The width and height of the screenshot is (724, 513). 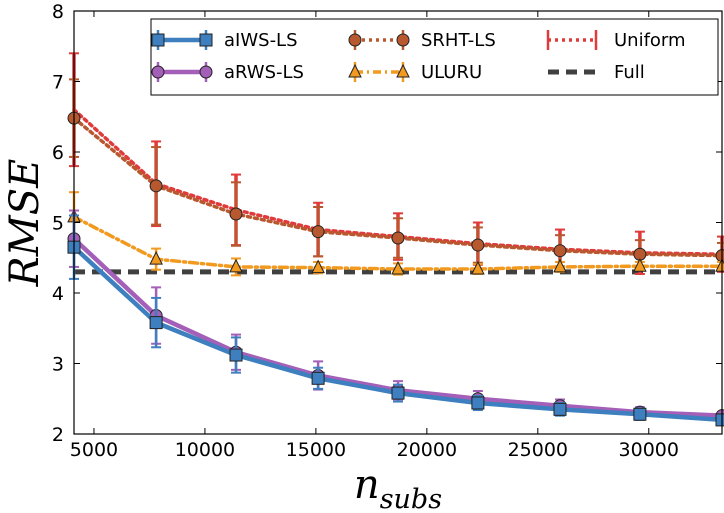 I want to click on x-axis-label-main: n, so click(x=367, y=485).